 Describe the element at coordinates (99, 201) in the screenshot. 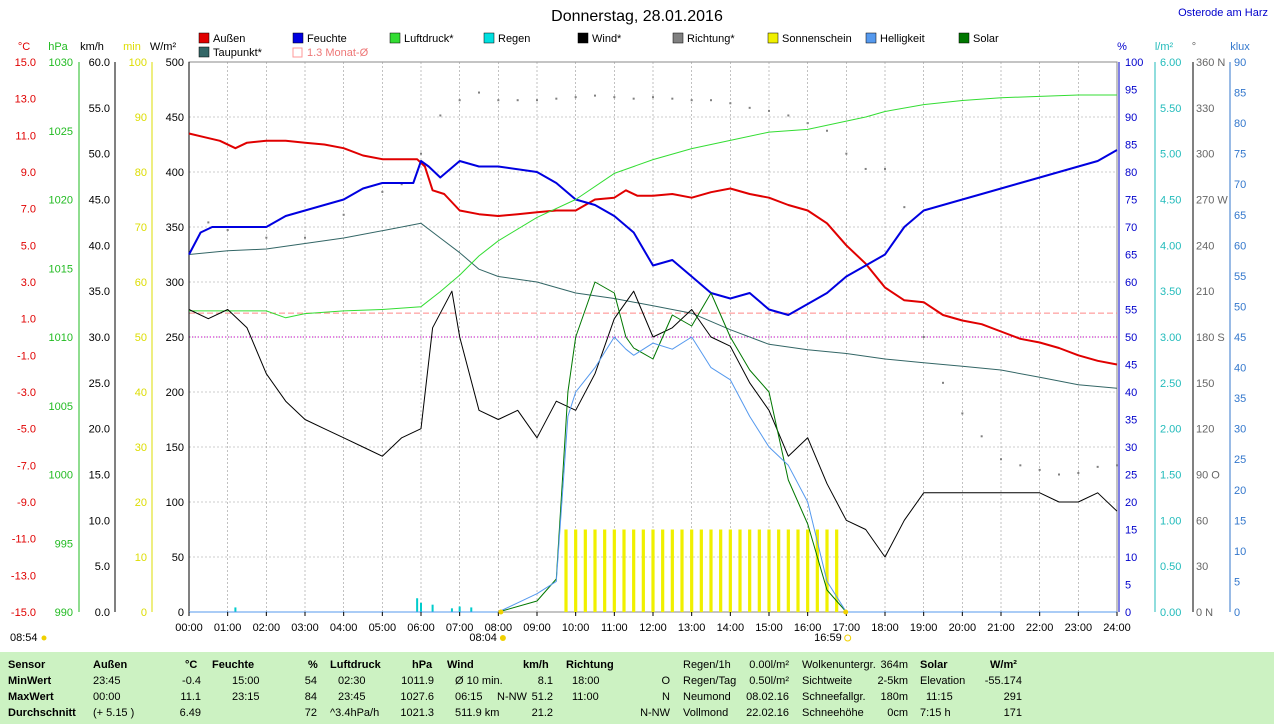

I see `wind-tick-label: 45.0` at that location.